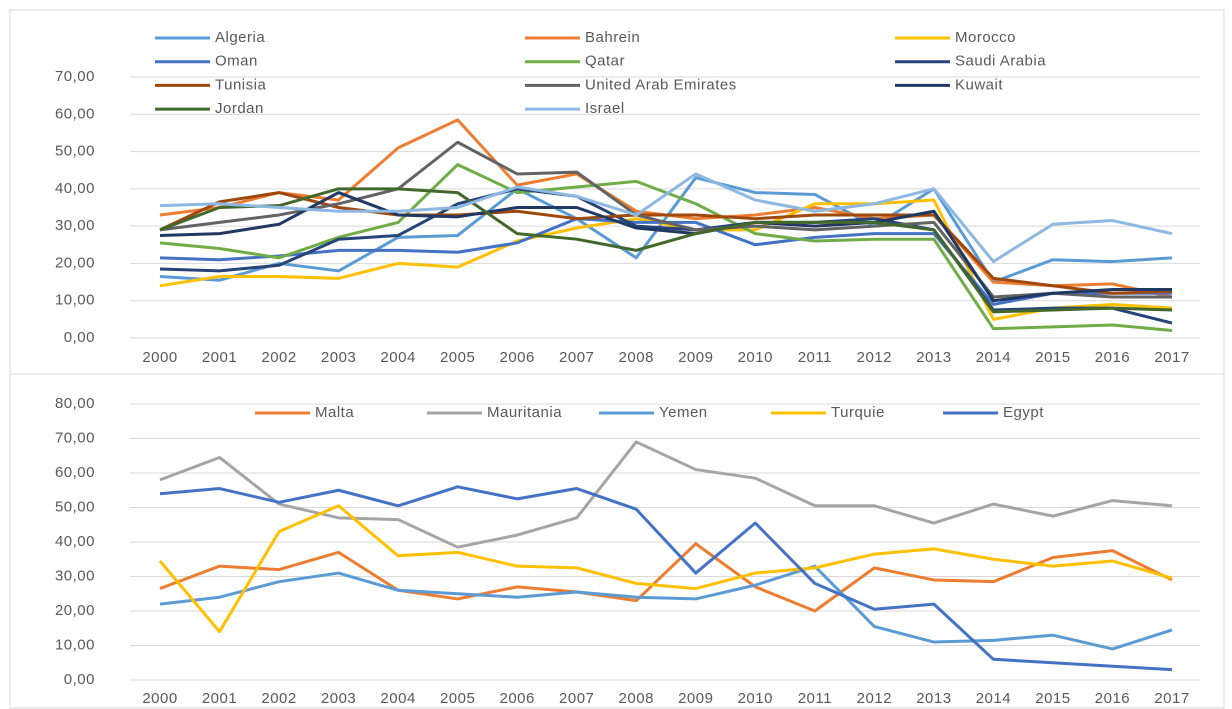  Describe the element at coordinates (605, 61) in the screenshot. I see `legend-label: Qatar` at that location.